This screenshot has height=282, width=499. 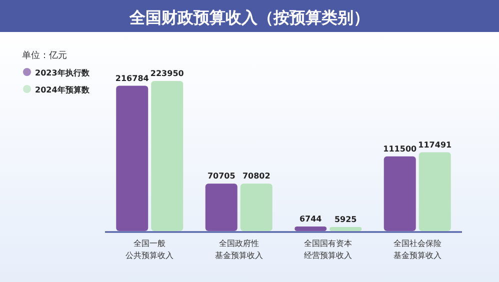 I want to click on data-label: 111500, so click(x=400, y=149).